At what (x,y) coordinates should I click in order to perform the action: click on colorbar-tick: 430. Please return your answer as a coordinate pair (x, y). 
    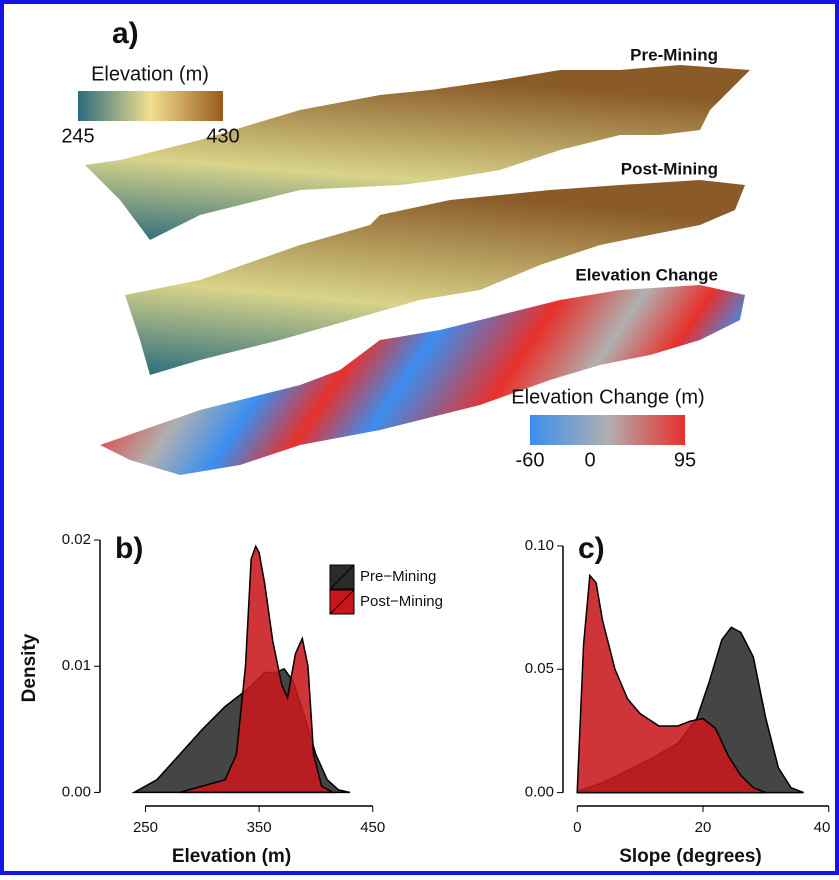
    Looking at the image, I should click on (222, 136).